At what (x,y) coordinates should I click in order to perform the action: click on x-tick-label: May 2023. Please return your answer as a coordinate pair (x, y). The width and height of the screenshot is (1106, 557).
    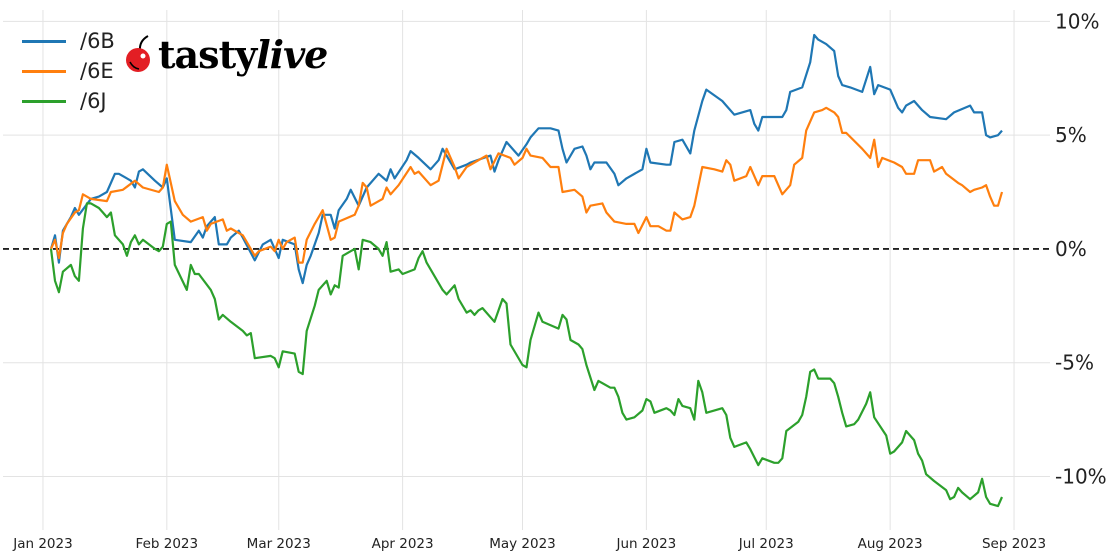
    Looking at the image, I should click on (522, 544).